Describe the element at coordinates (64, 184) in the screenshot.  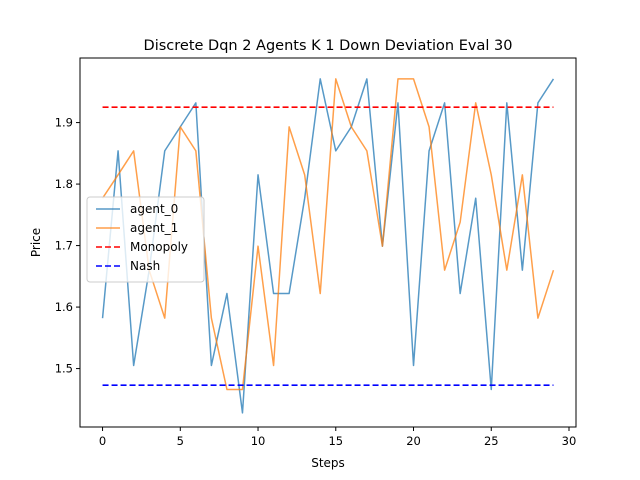
I see `y-tick-label: 1.8` at that location.